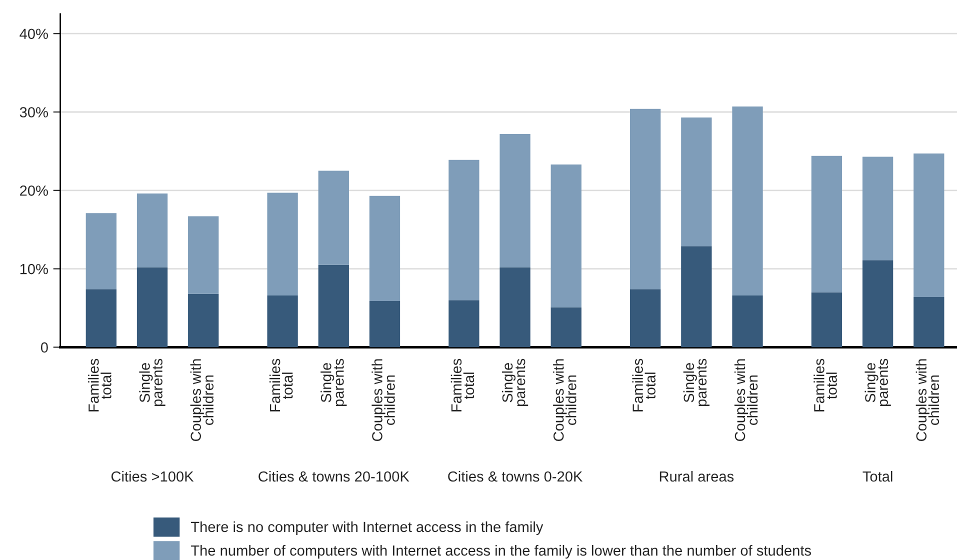 This screenshot has width=957, height=560. I want to click on y-tick-label: 10%, so click(34, 269).